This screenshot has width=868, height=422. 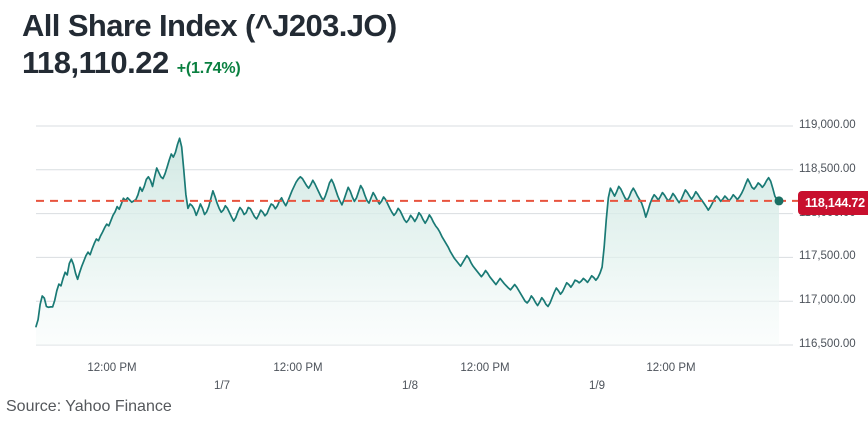 I want to click on y-axis-tick-label: 117,000.00, so click(x=827, y=300).